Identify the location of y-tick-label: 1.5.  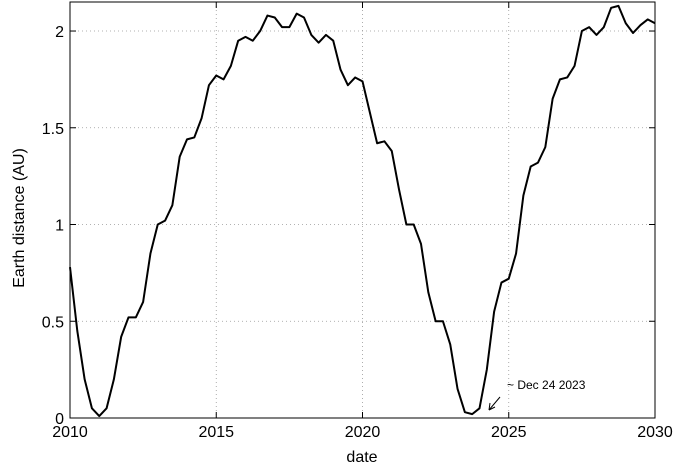
(53, 129).